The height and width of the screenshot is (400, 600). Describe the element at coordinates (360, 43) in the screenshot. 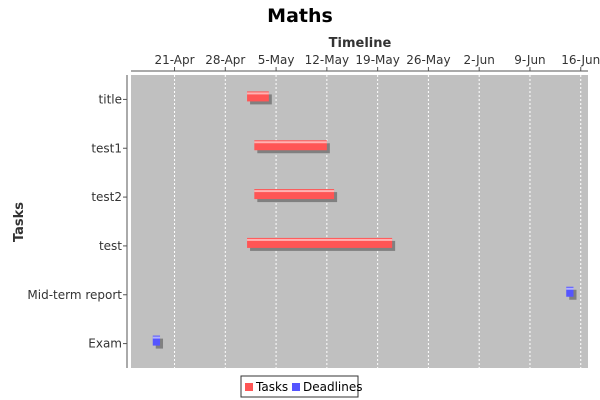

I see `x-axis-label: Timeline` at that location.